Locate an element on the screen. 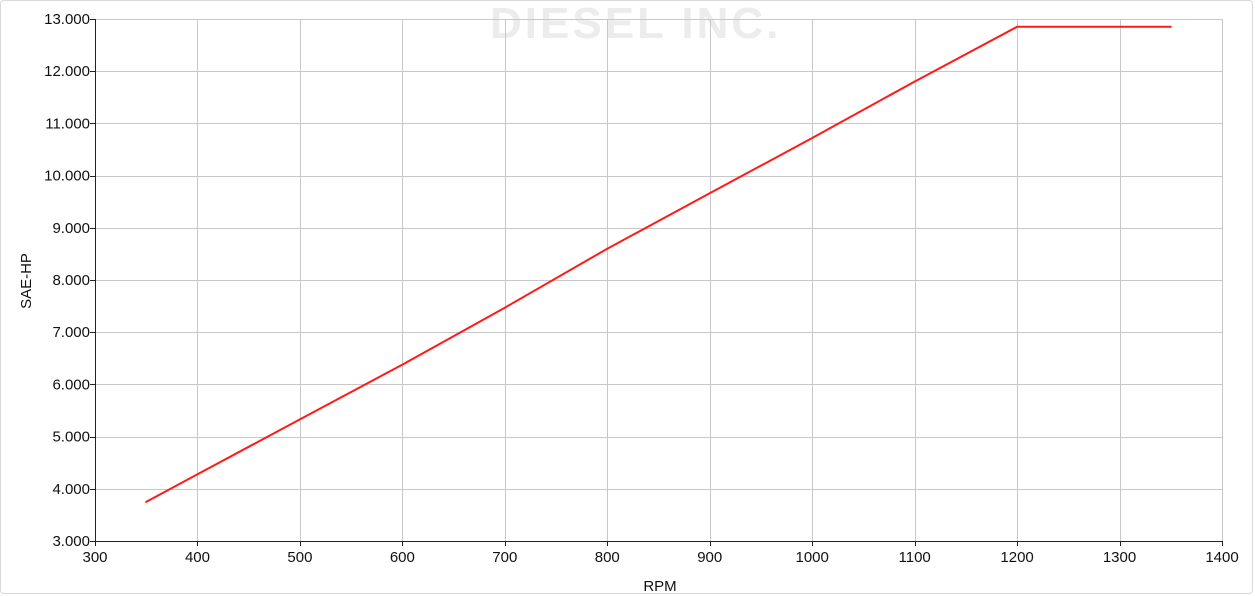 This screenshot has height=596, width=1255. y-tick-label: 13.000 is located at coordinates (67, 19).